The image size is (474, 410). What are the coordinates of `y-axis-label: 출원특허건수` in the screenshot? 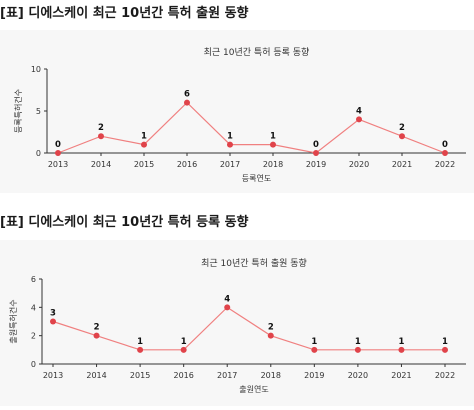 It's located at (13, 321).